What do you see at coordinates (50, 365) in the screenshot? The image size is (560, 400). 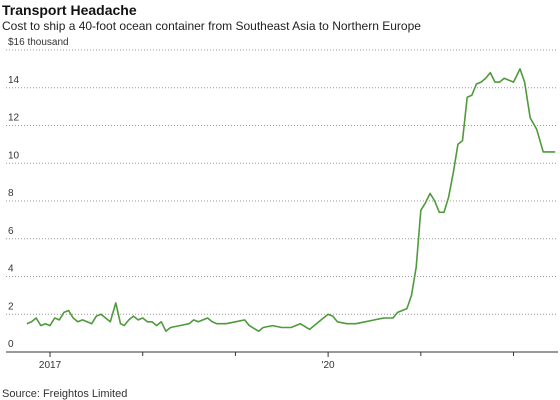 I see `x-tick-label: 2017` at bounding box center [50, 365].